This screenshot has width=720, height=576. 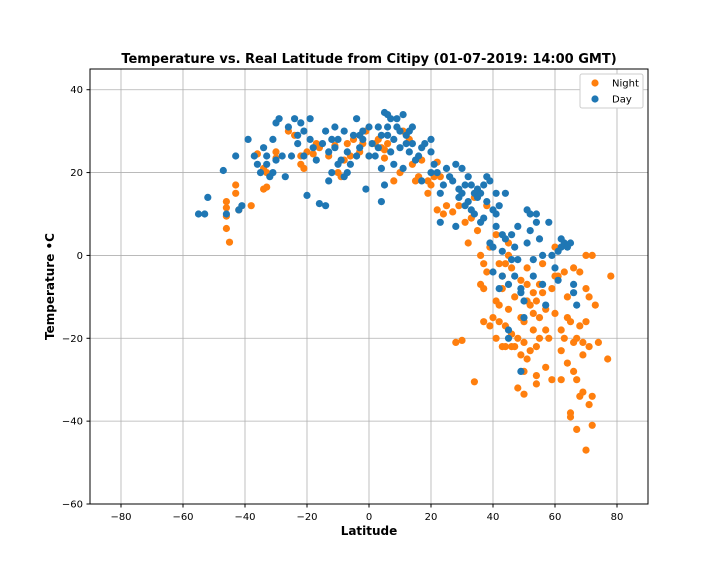 What do you see at coordinates (120, 517) in the screenshot?
I see `x-tick-label: −80` at bounding box center [120, 517].